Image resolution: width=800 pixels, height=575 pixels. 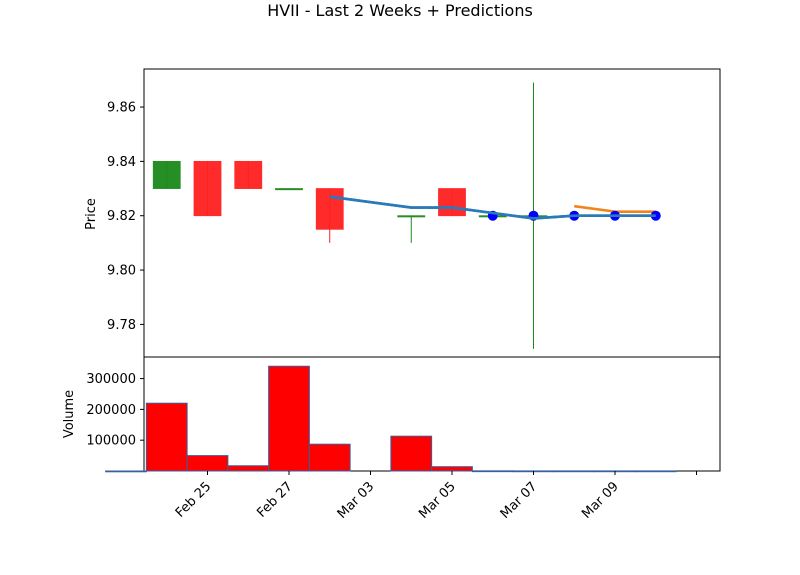 What do you see at coordinates (69, 414) in the screenshot?
I see `volume-axis-label: Volume` at bounding box center [69, 414].